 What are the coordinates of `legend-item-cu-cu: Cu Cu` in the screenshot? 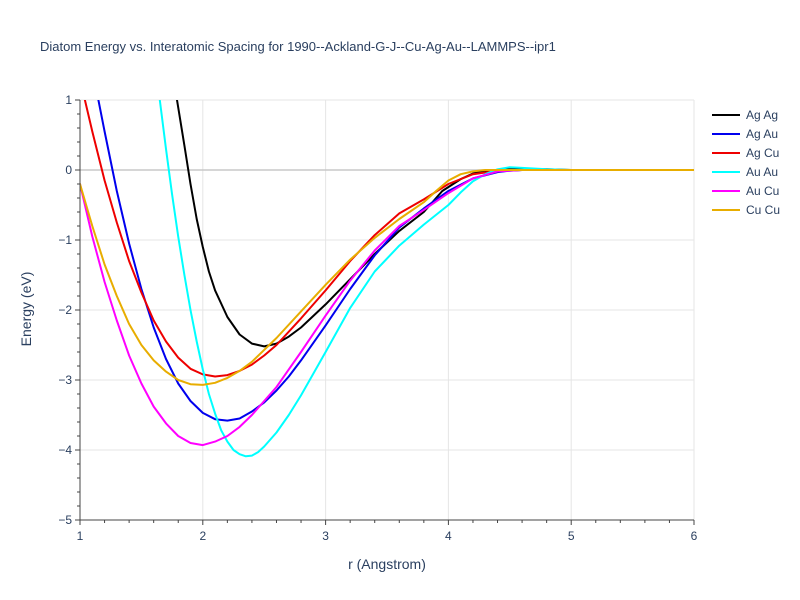 It's located at (746, 210).